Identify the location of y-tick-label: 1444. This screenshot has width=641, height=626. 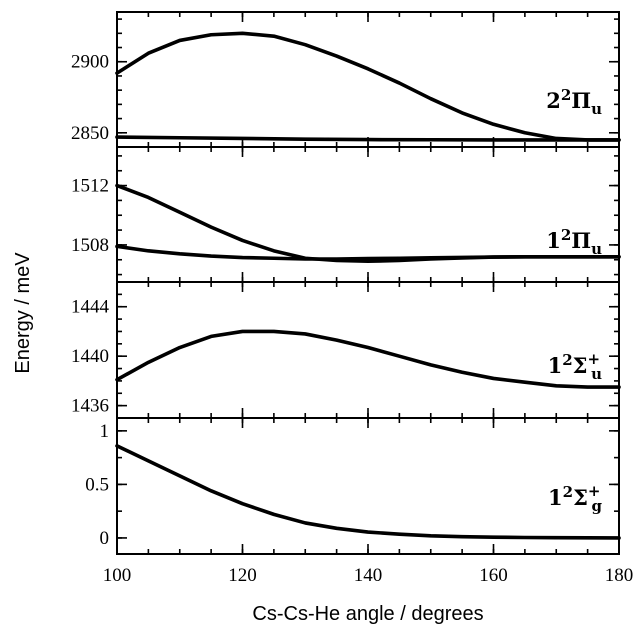
(90, 307).